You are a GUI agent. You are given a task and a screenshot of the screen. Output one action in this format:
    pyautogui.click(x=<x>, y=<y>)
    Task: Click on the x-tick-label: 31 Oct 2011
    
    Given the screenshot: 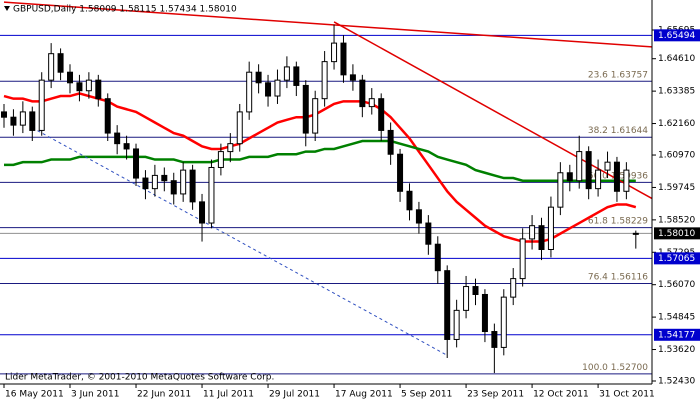 What is the action you would take?
    pyautogui.click(x=627, y=395)
    